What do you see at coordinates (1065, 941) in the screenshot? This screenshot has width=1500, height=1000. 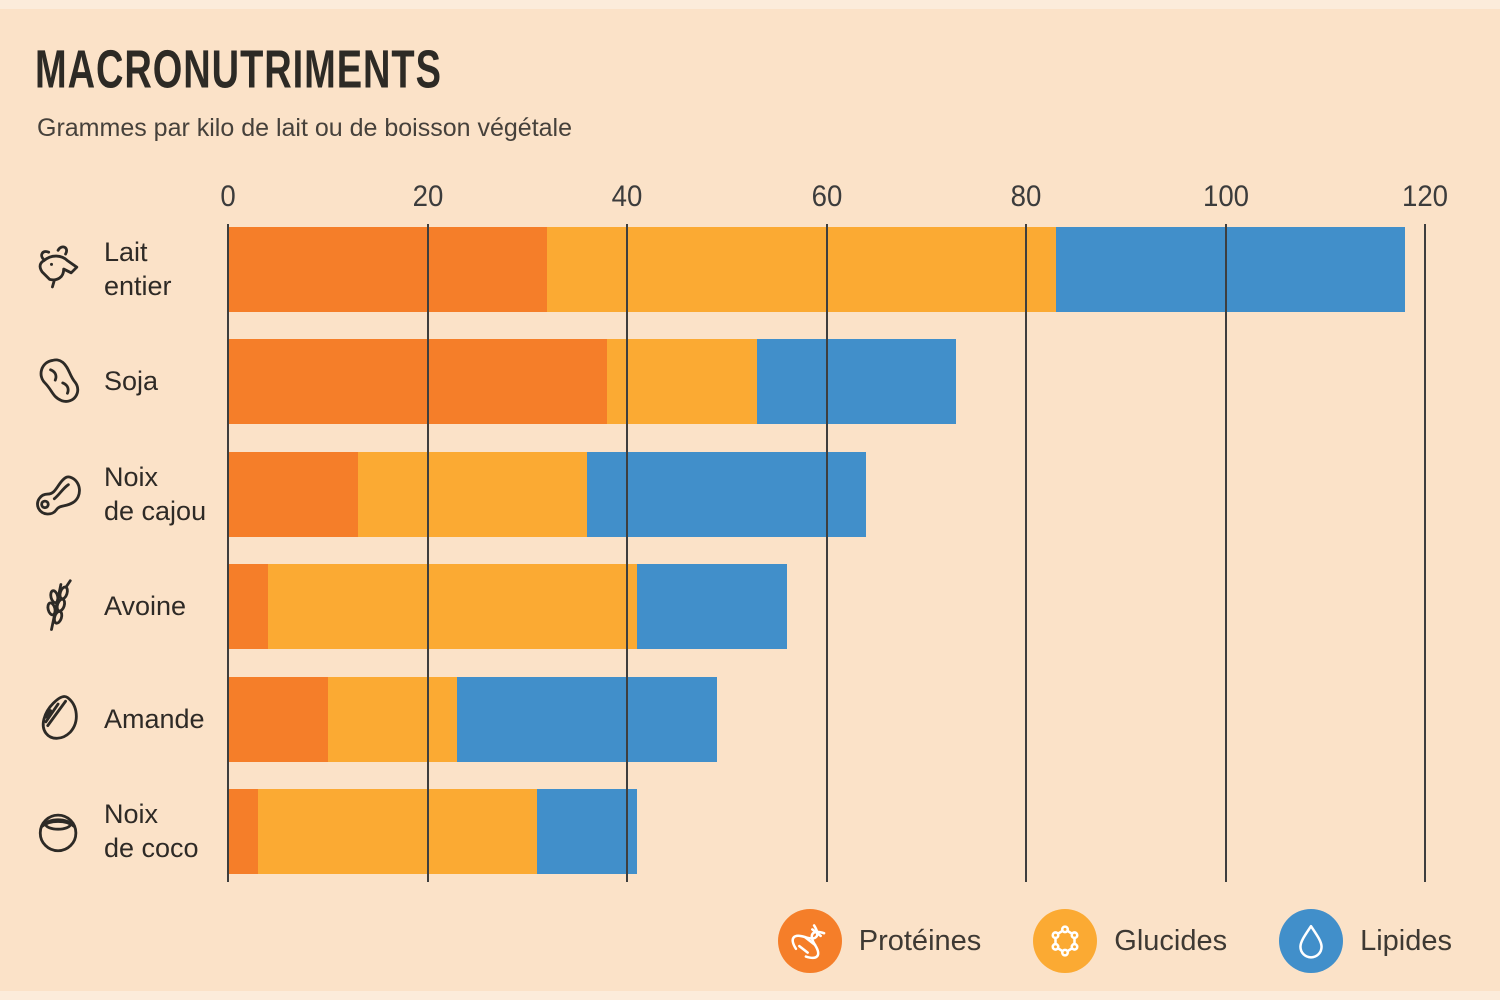 I see `molecule-icon` at bounding box center [1065, 941].